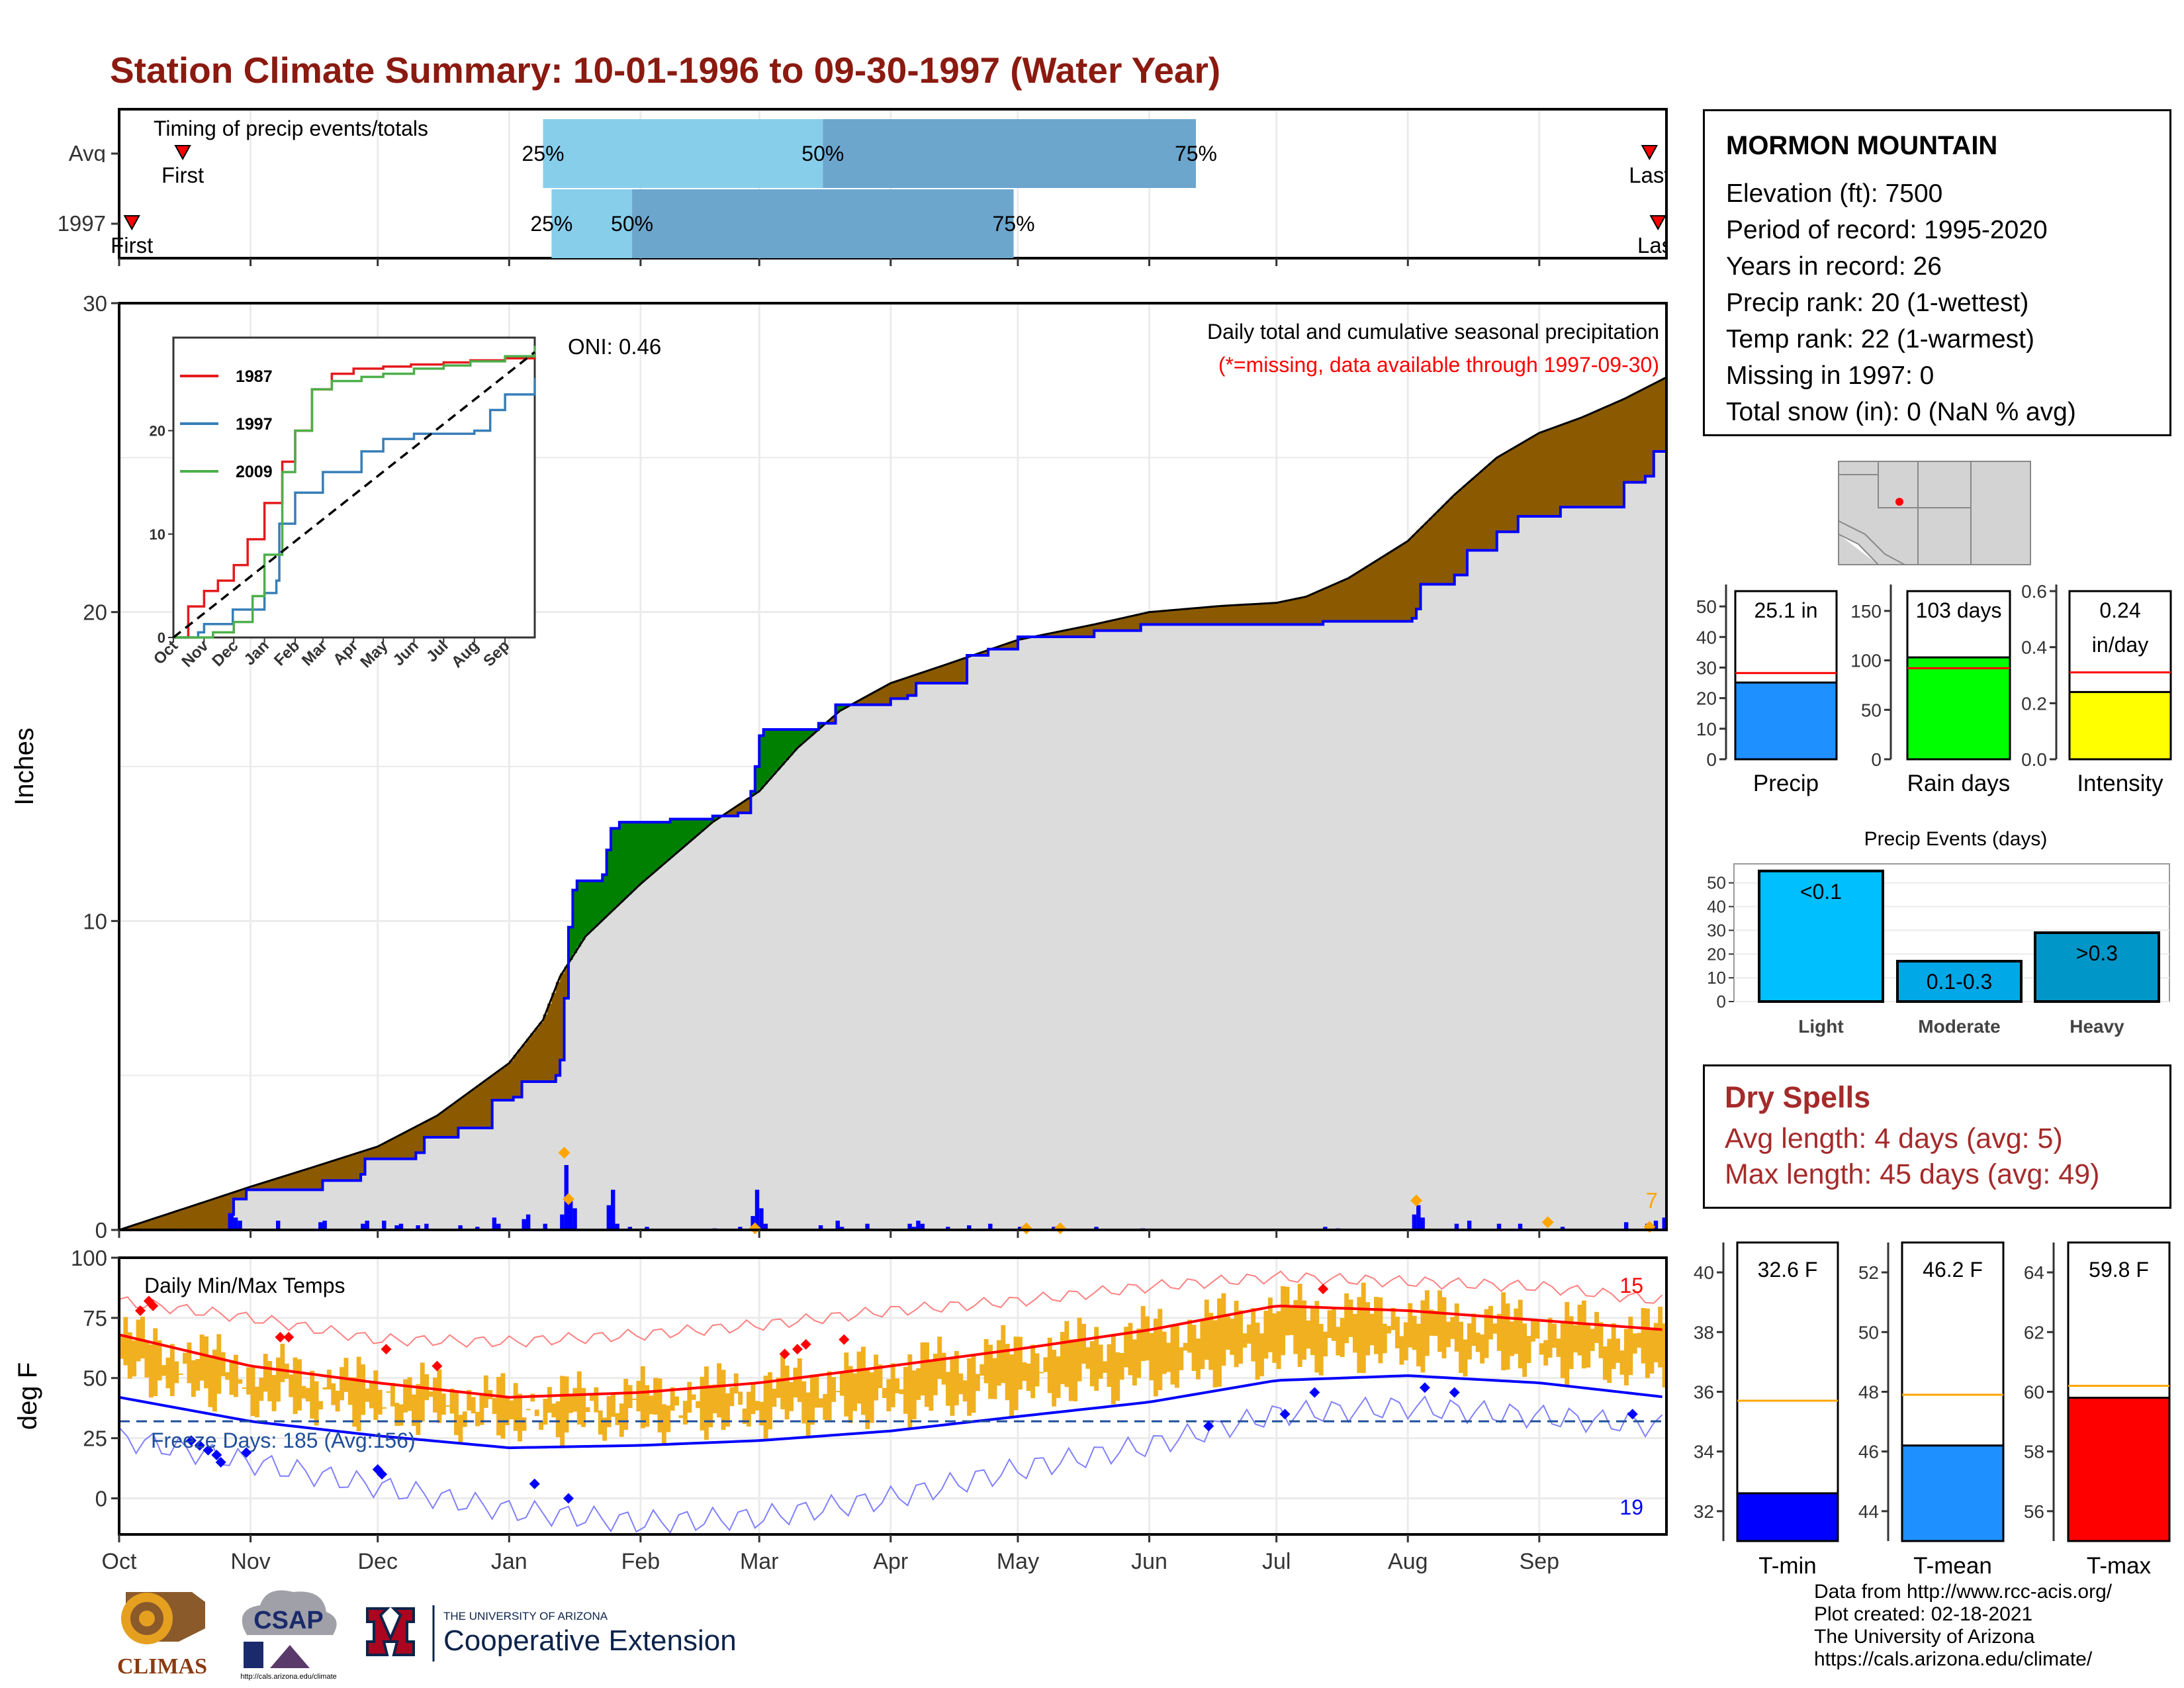  Describe the element at coordinates (1408, 1561) in the screenshot. I see `temp-xtick-label: Aug` at that location.